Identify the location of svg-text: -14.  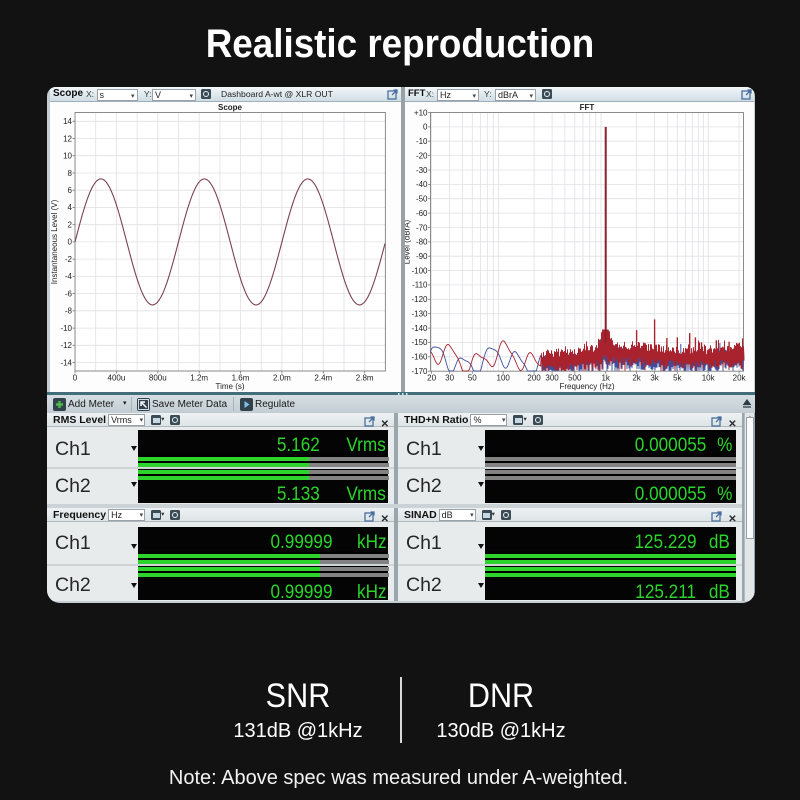
(66, 362).